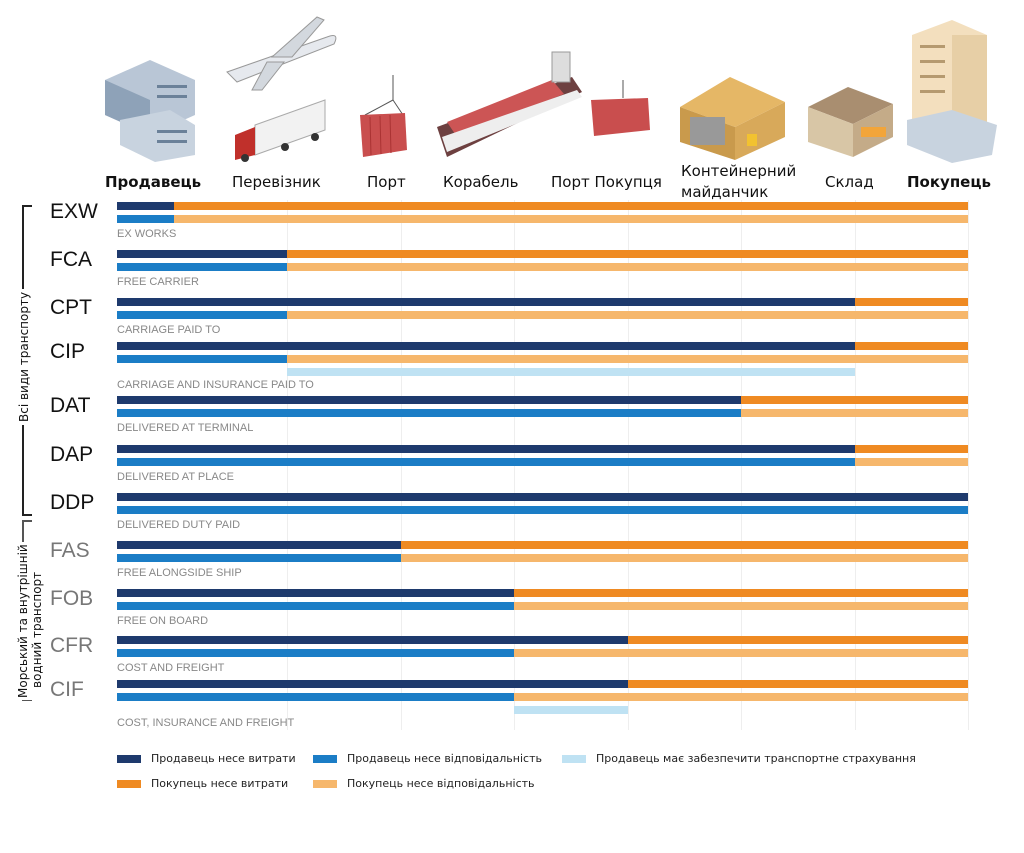 The width and height of the screenshot is (1024, 853). I want to click on swatch-seller-risk, so click(325, 758).